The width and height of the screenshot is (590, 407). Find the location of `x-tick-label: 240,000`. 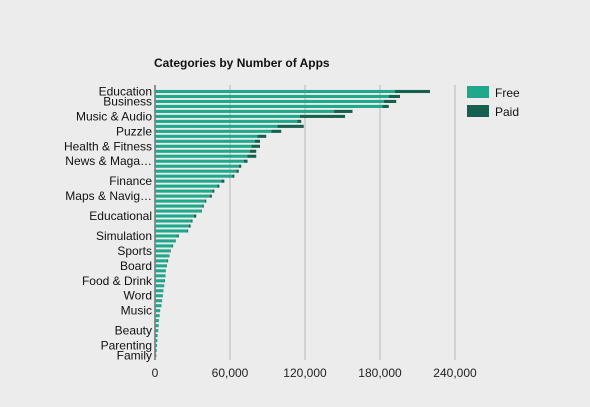

x-tick-label: 240,000 is located at coordinates (455, 373).